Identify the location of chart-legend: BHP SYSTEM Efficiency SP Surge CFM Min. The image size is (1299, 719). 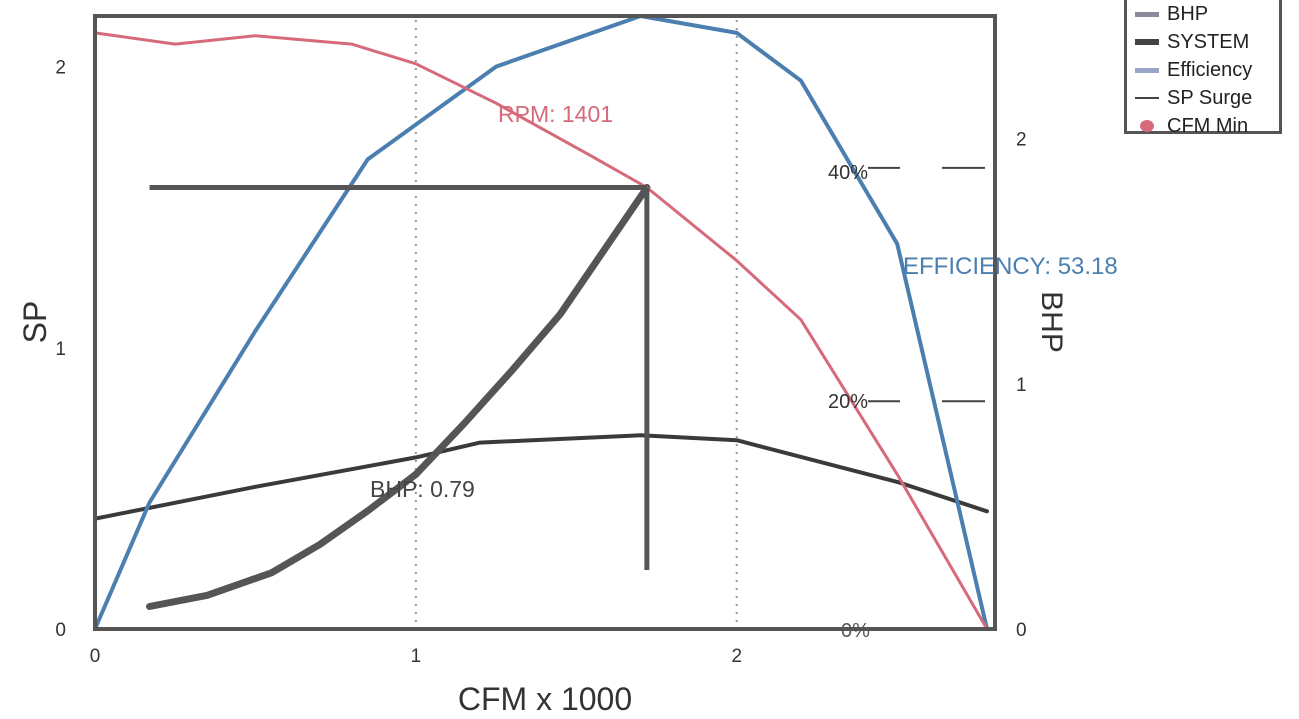
(1203, 68).